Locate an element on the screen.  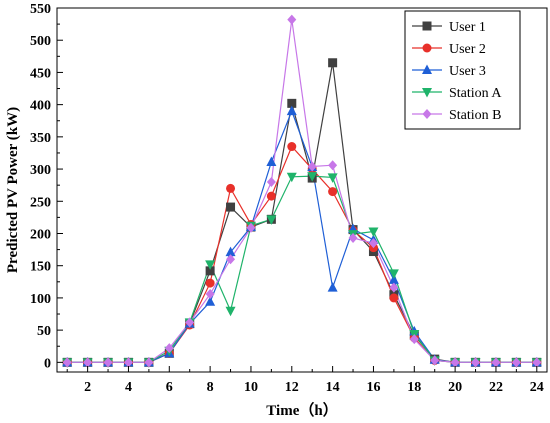
y-axis-ticks: 0 50 100 150 200 250 300 350 400 450 500 550 is located at coordinates (46, 186).